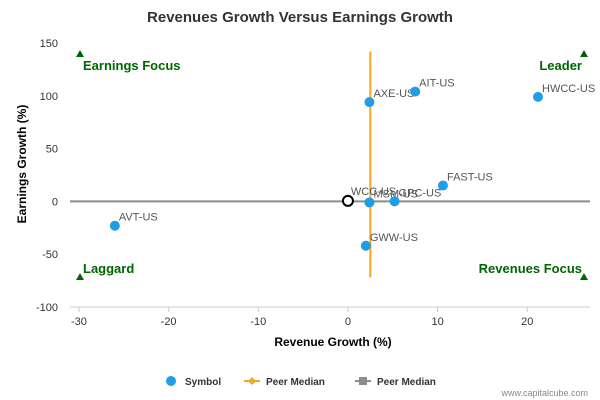 The height and width of the screenshot is (400, 600). I want to click on x-tick-label: -20, so click(169, 322).